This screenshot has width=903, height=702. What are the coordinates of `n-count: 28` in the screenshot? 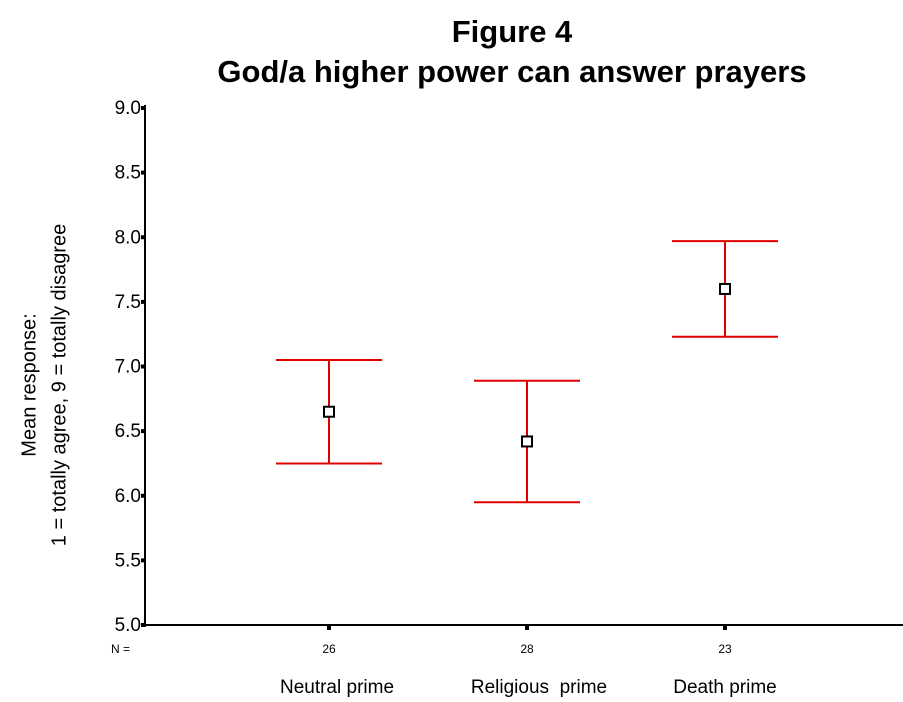 It's located at (527, 649).